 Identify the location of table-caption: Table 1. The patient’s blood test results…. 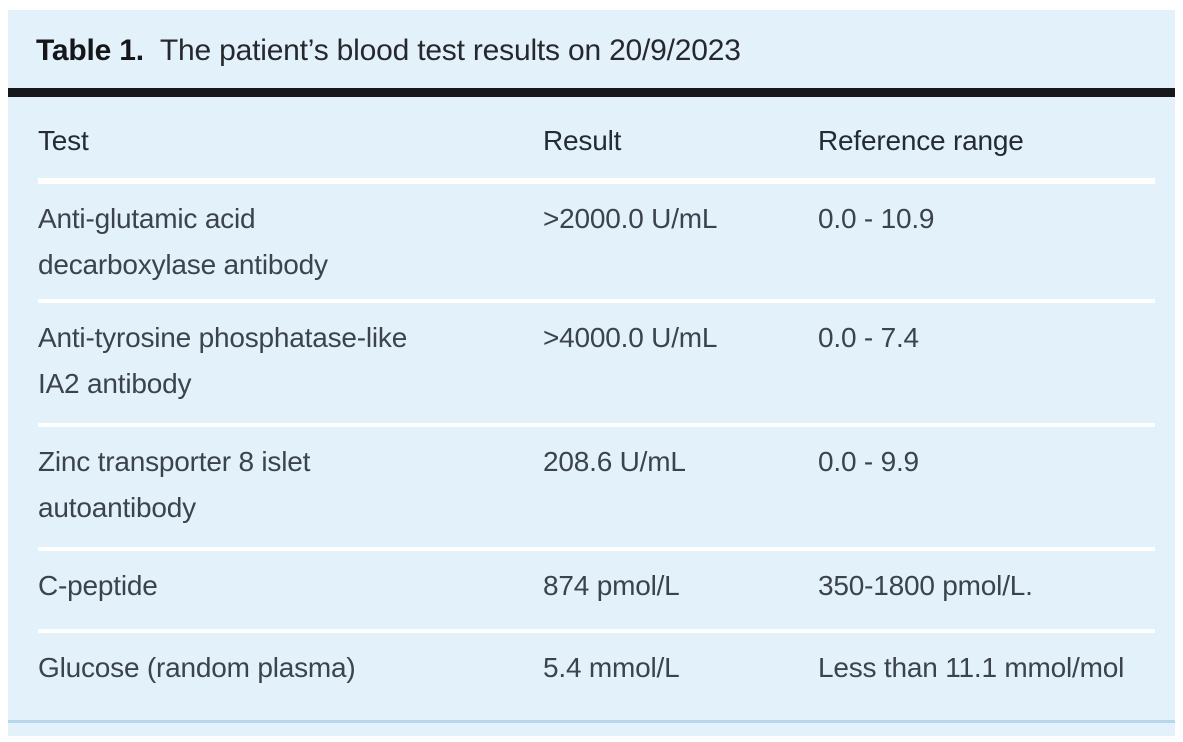
(591, 49).